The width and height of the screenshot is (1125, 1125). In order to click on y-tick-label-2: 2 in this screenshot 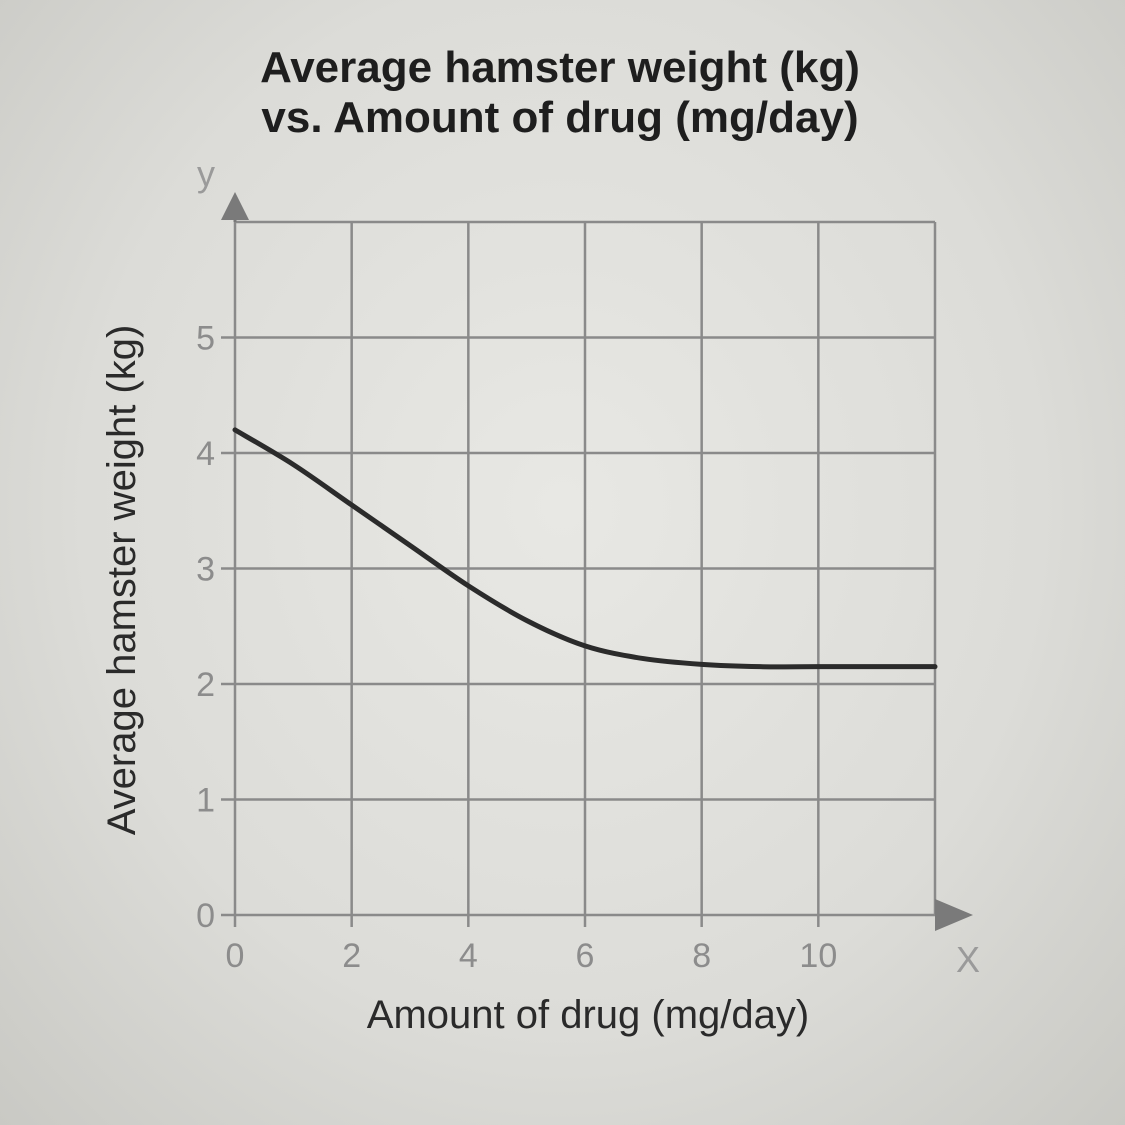, I will do `click(205, 685)`.